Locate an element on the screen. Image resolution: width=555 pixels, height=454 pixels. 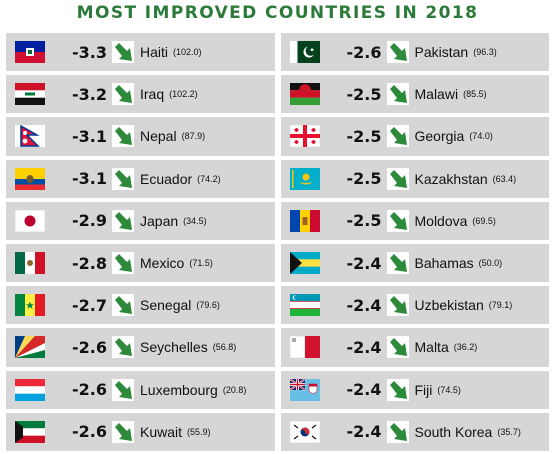
country-name: Moldova is located at coordinates (441, 220).